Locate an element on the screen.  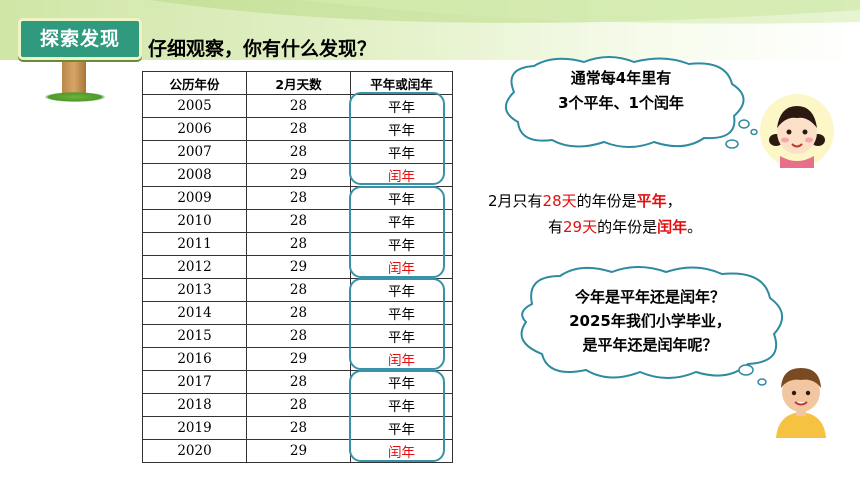
bubble-bottom-line3: 是平年还是闰年呢？ is located at coordinates (650, 345).